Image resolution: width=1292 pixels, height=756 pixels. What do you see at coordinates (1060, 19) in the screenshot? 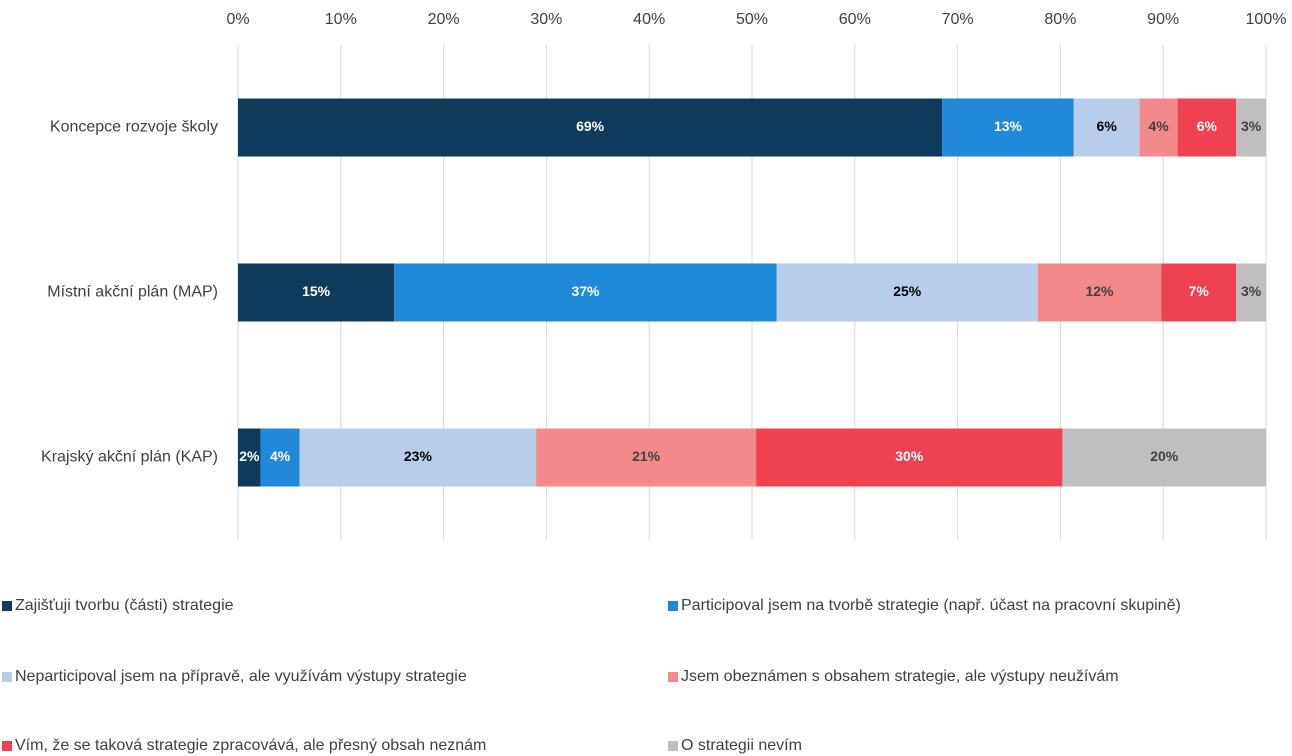
I see `x-tick-label: 80%` at bounding box center [1060, 19].